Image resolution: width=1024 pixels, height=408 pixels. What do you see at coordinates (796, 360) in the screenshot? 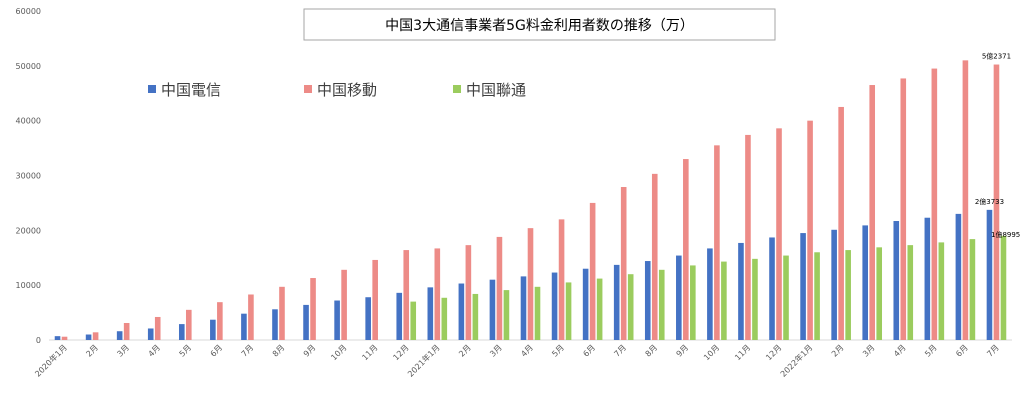
I see `x-tick-label: 2022年1月` at bounding box center [796, 360].